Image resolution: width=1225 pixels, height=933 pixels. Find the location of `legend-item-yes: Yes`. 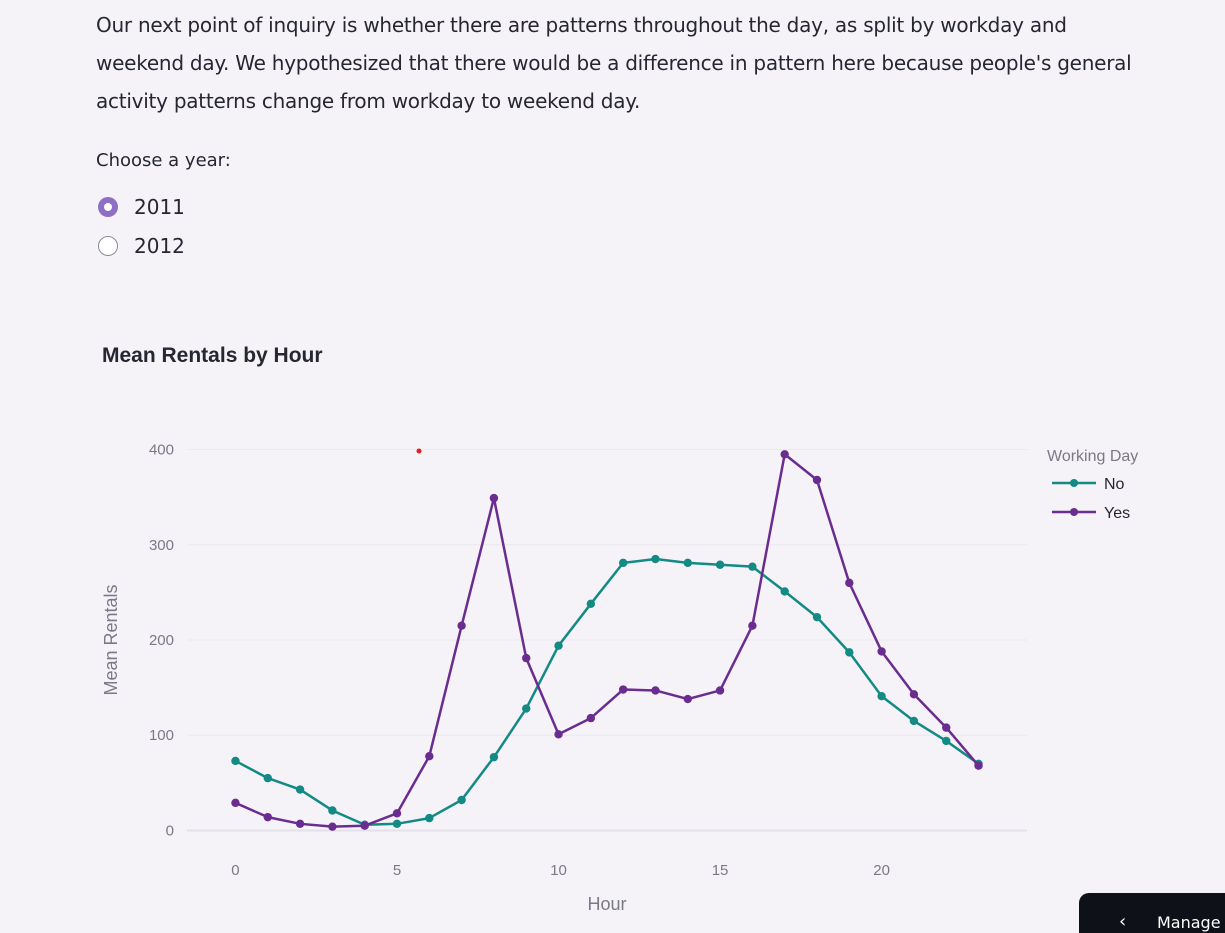

legend-item-yes: Yes is located at coordinates (1091, 513).